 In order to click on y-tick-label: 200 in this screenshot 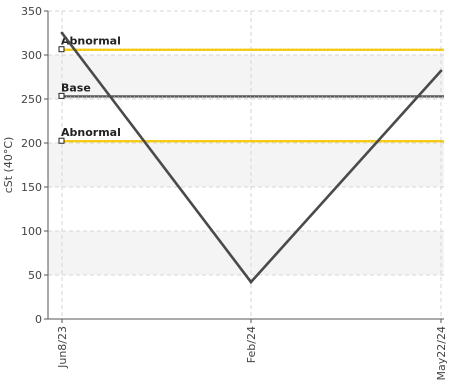, I will do `click(31, 143)`.